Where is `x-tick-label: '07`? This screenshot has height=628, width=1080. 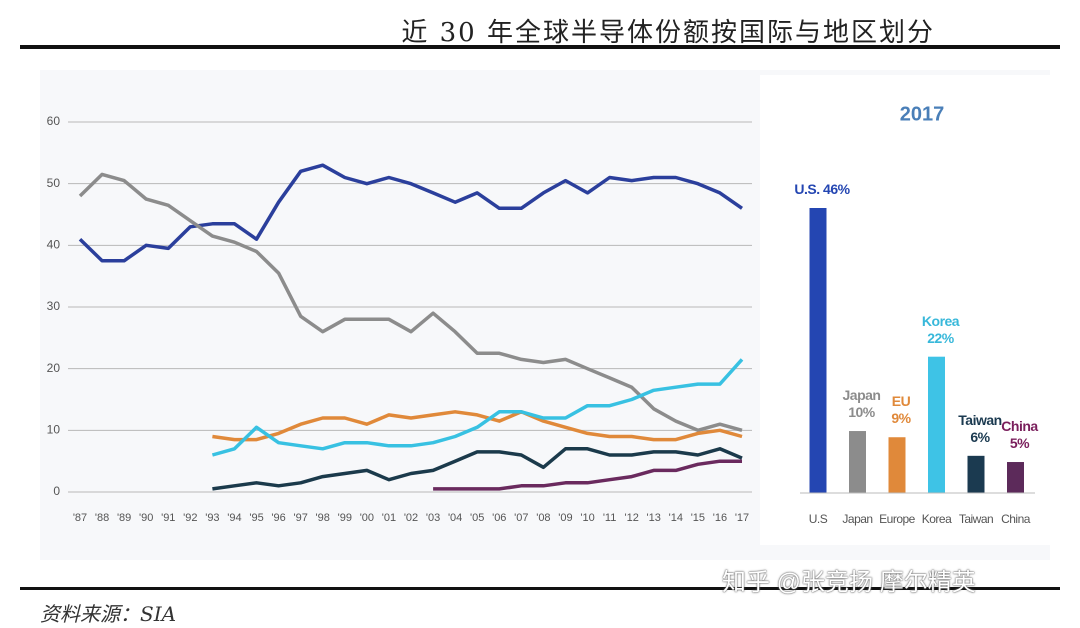 x-tick-label: '07 is located at coordinates (521, 518).